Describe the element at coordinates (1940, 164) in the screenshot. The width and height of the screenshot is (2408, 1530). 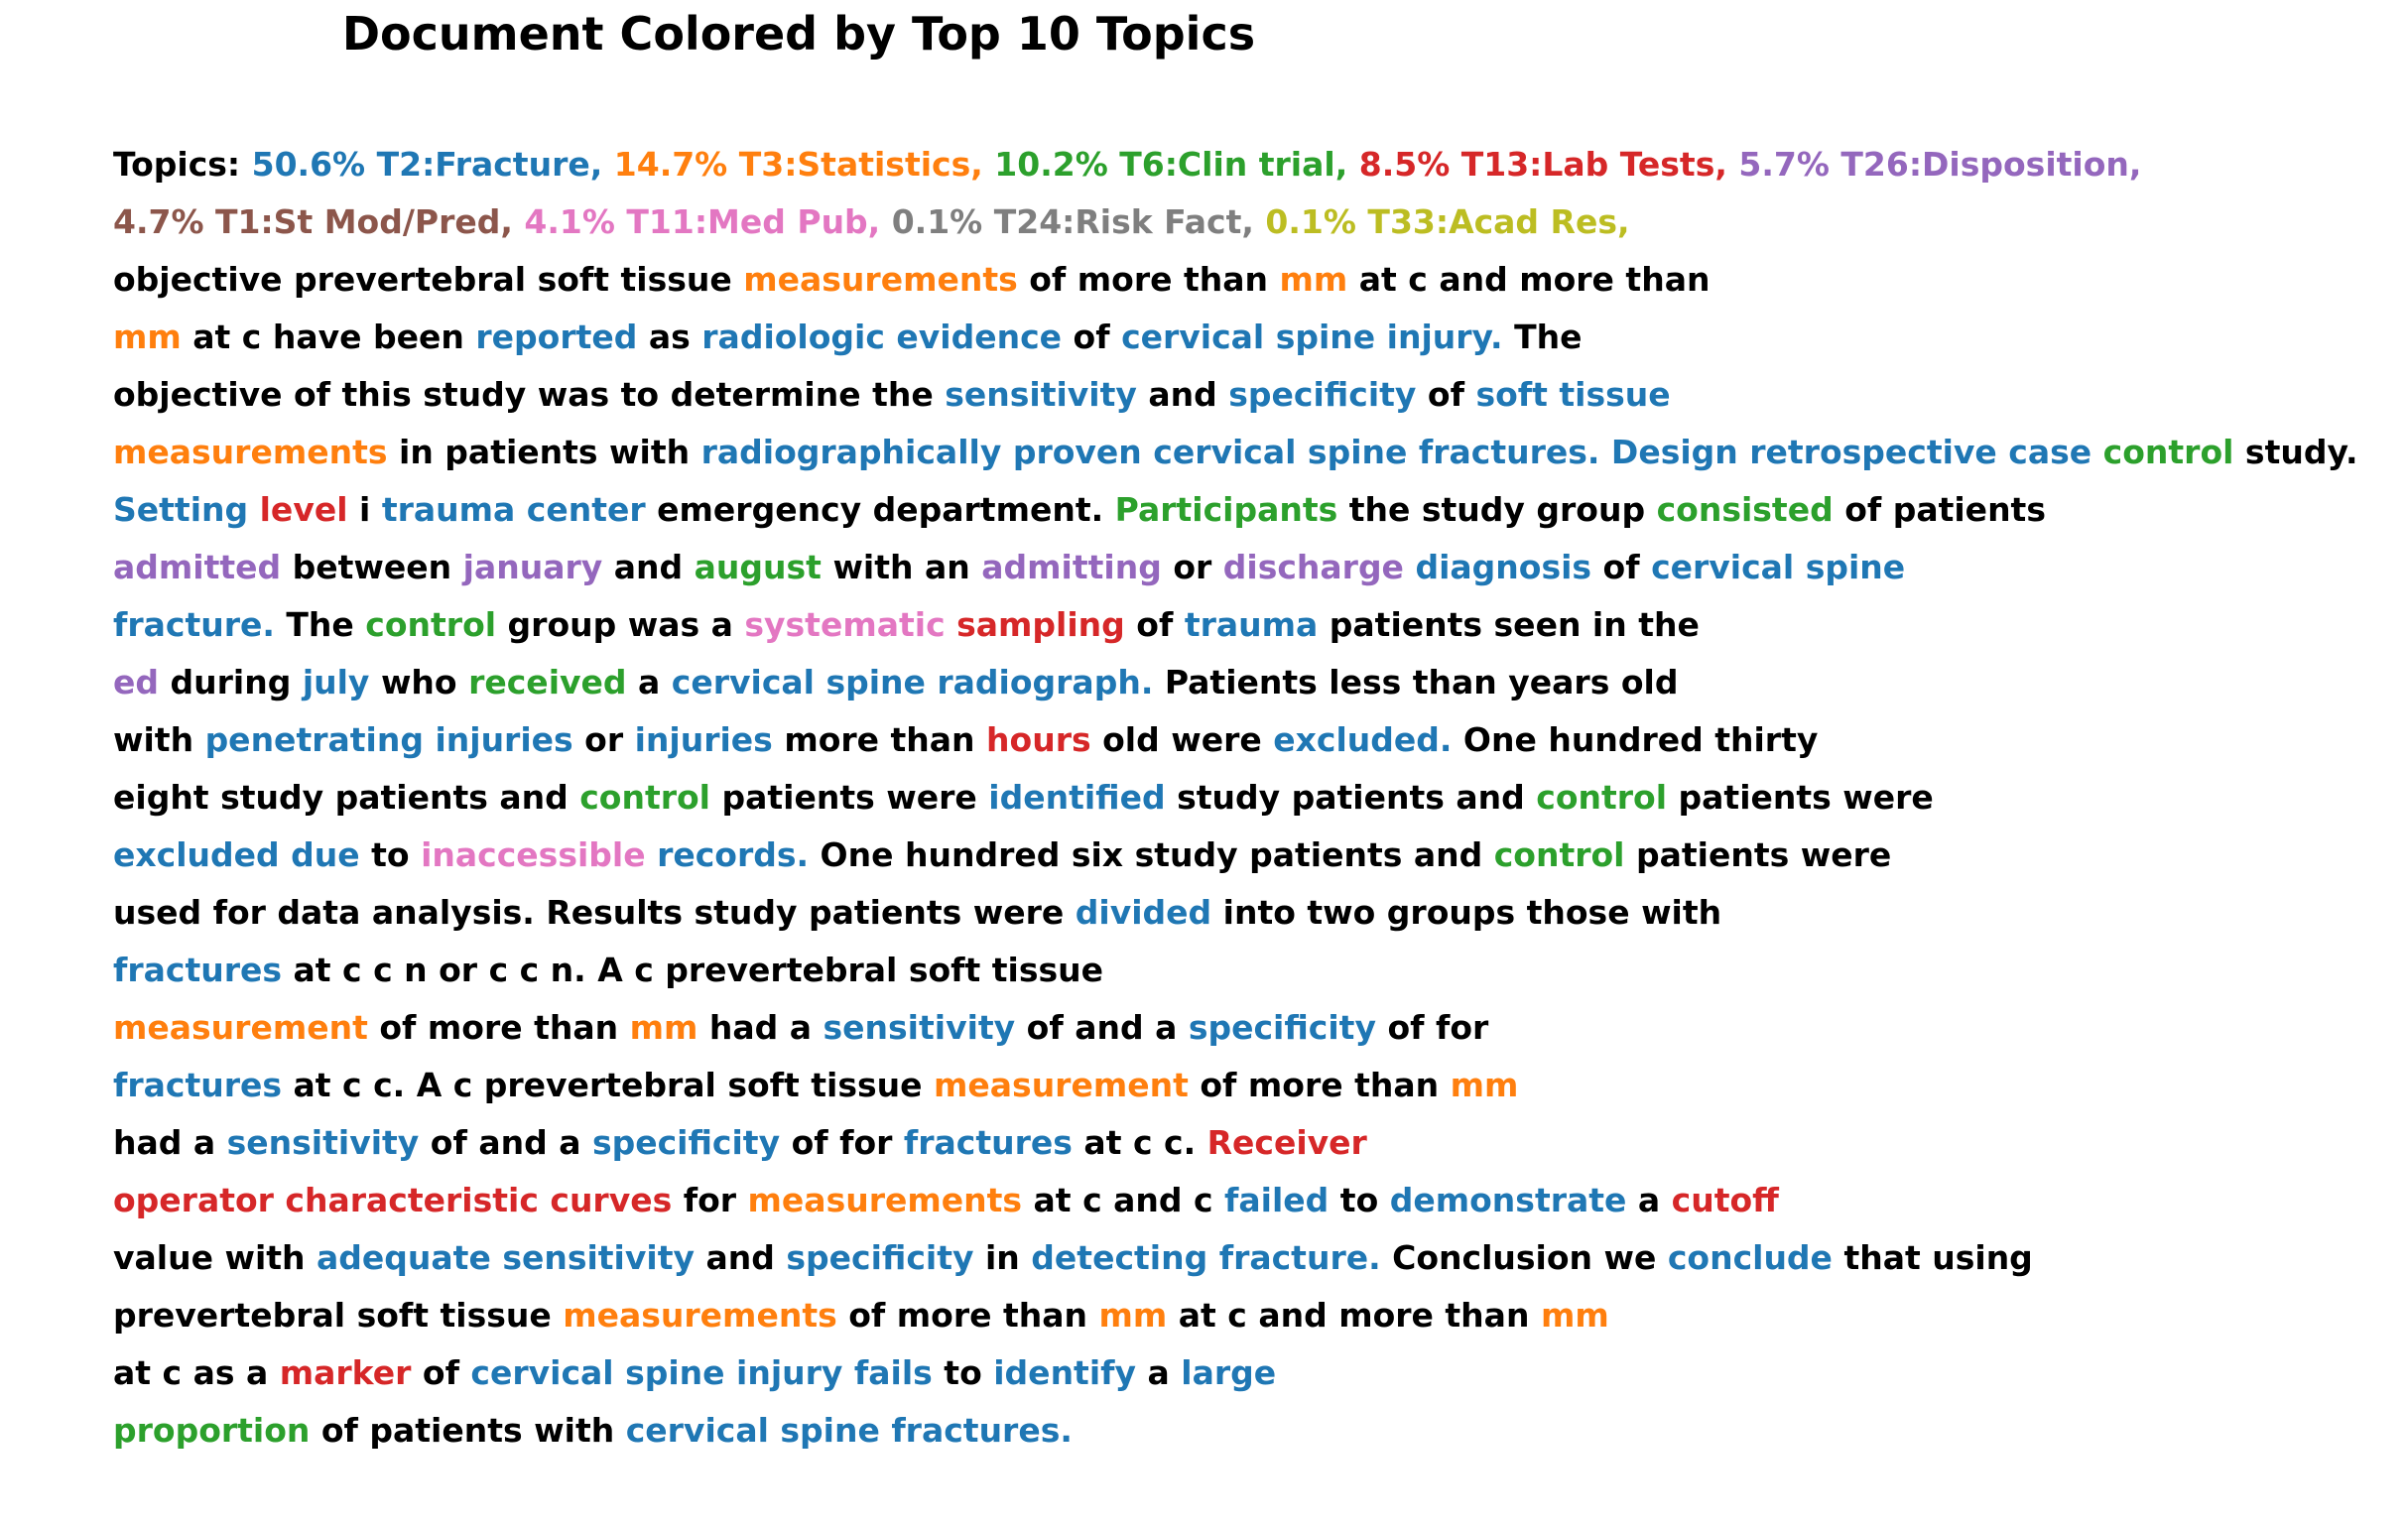
I see `topic-t26-segment: 5.7% T26:Disposition,` at that location.